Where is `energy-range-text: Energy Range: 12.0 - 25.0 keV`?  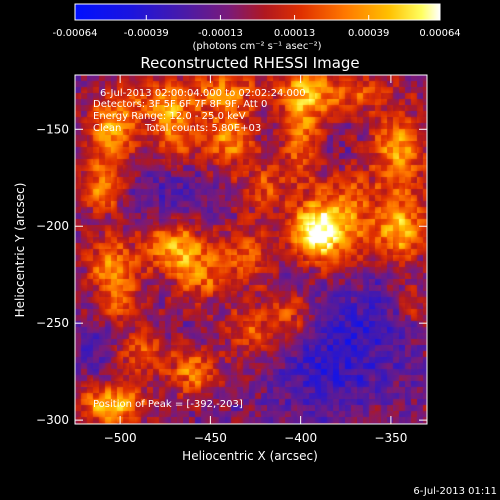
energy-range-text: Energy Range: 12.0 - 25.0 keV is located at coordinates (169, 116).